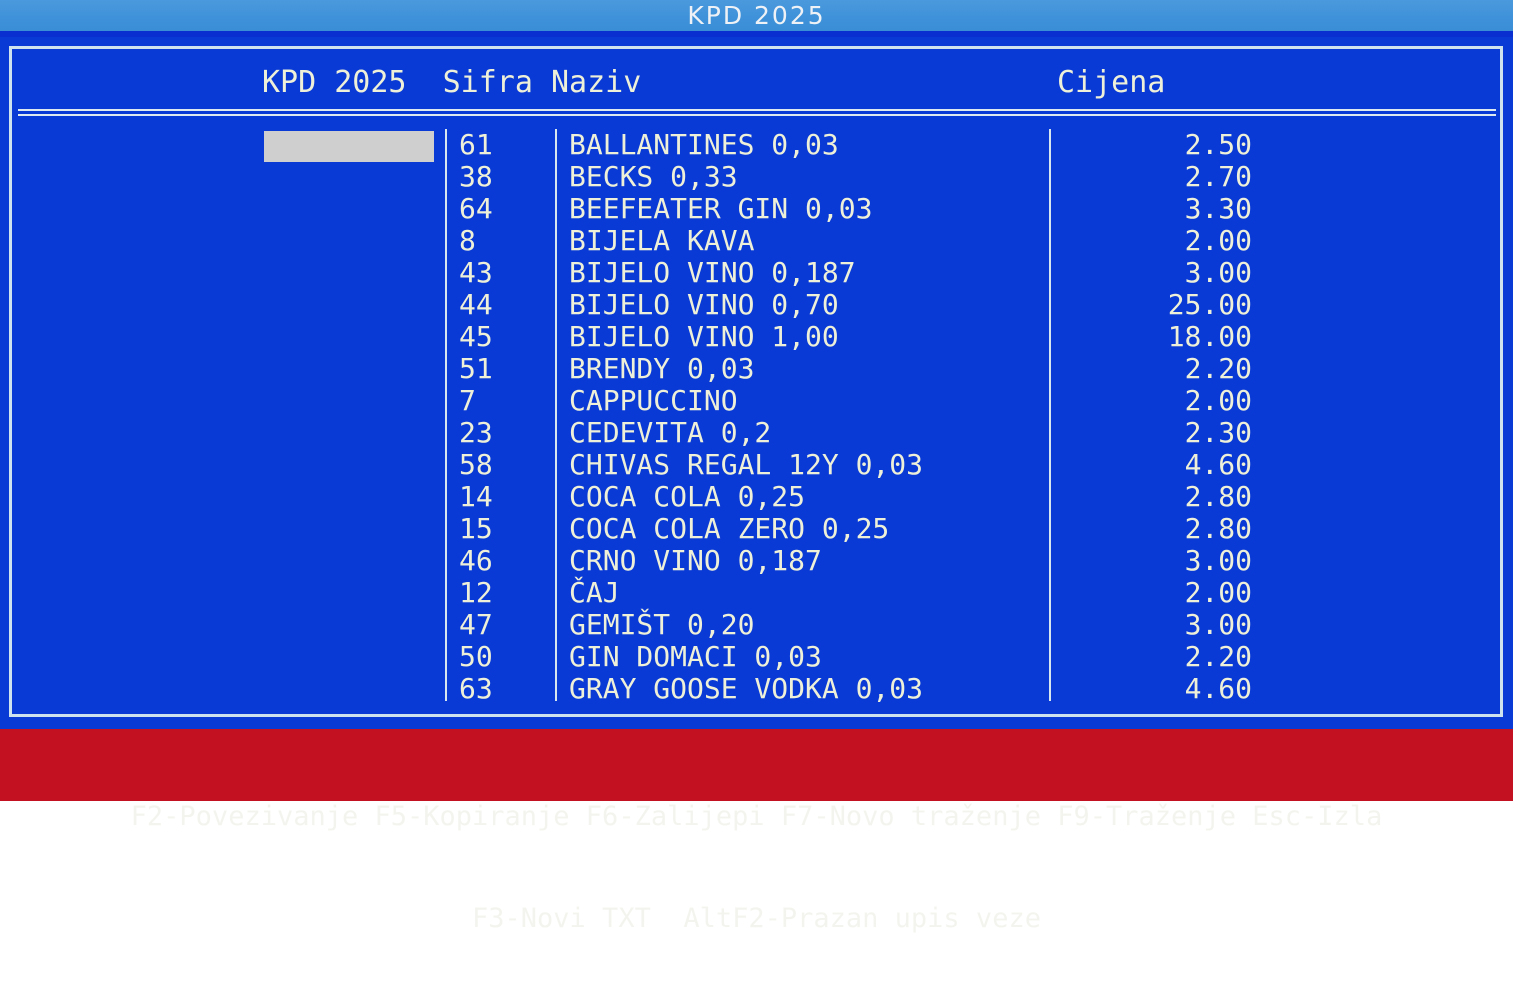 Image resolution: width=1513 pixels, height=1004 pixels. I want to click on column-header: KPD 2025 Sifra Naziv Cijena, so click(756, 83).